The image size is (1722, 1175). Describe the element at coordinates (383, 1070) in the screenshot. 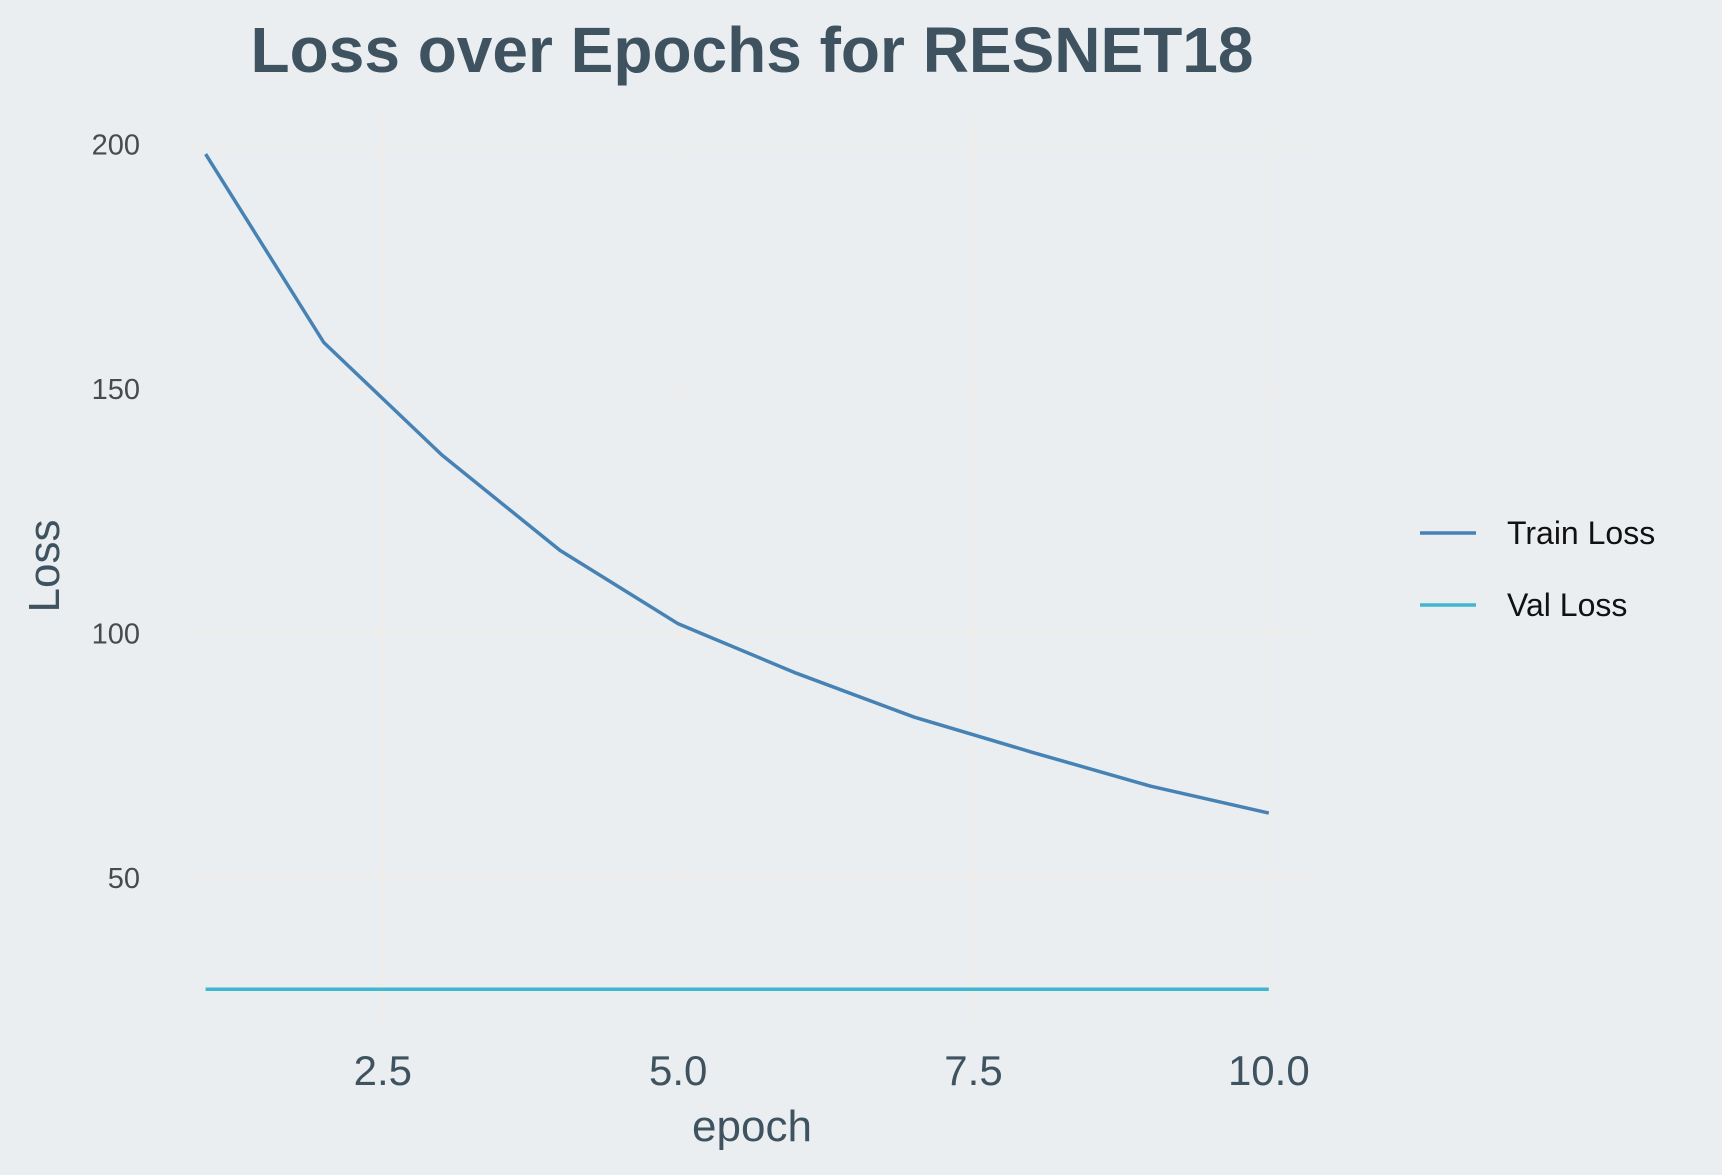

I see `x-tick-label: 2.5` at that location.